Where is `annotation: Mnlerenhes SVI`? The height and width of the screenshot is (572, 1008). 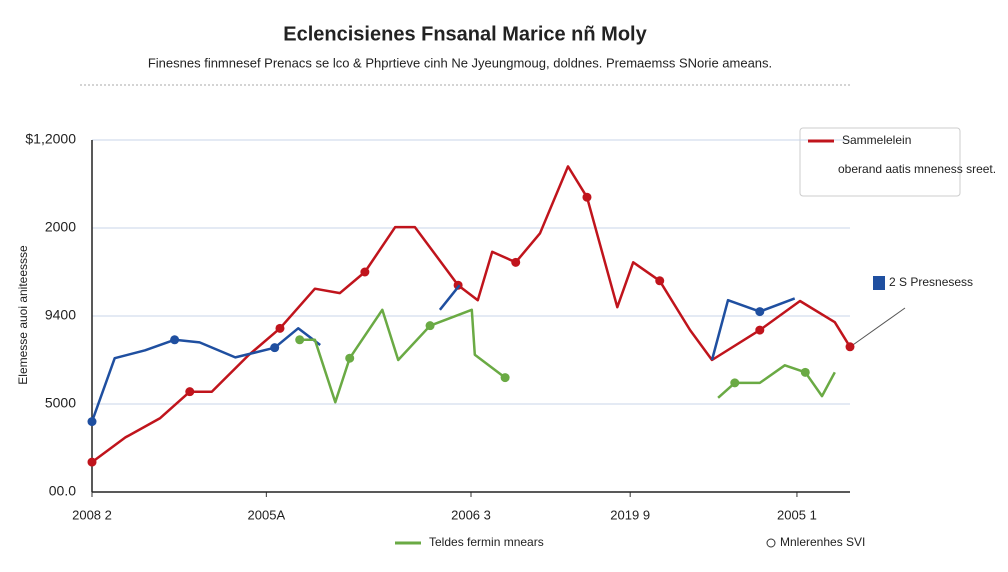 annotation: Mnlerenhes SVI is located at coordinates (822, 542).